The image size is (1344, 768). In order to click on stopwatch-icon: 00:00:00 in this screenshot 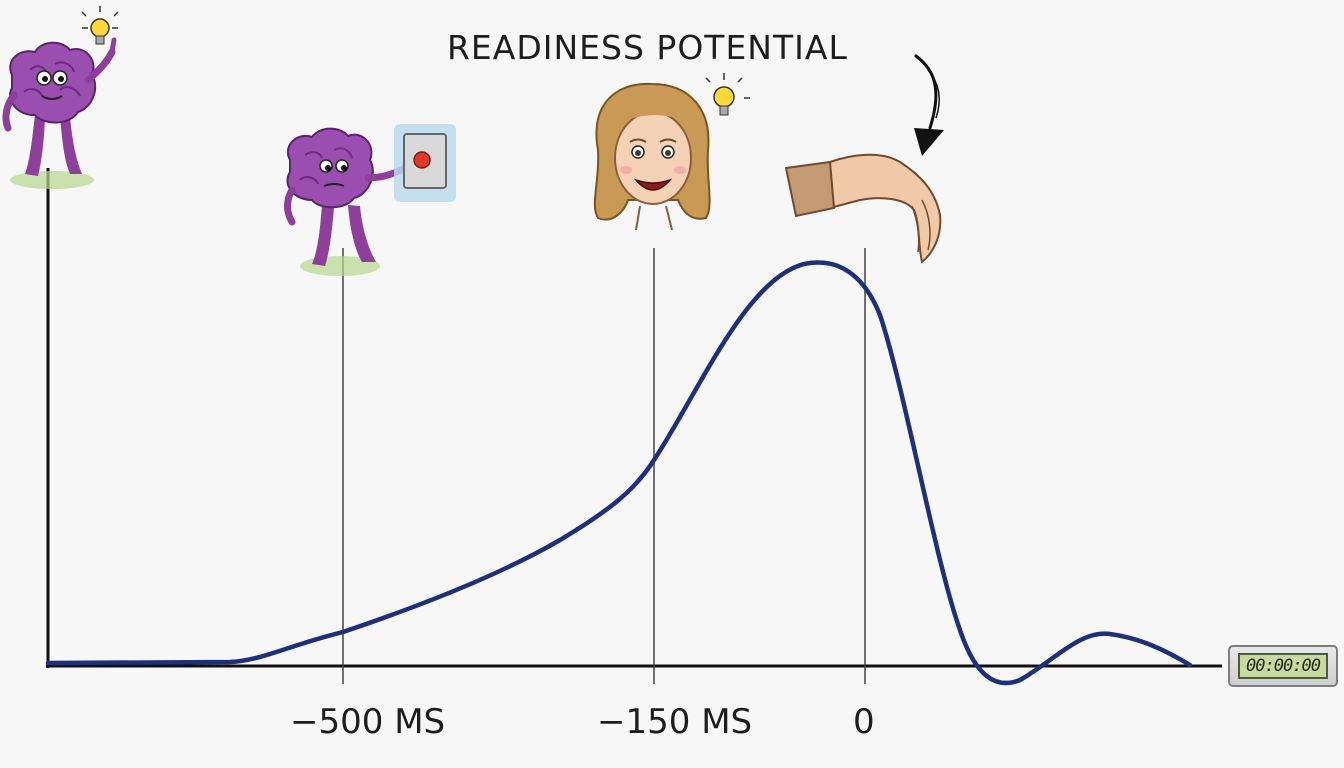, I will do `click(1283, 666)`.